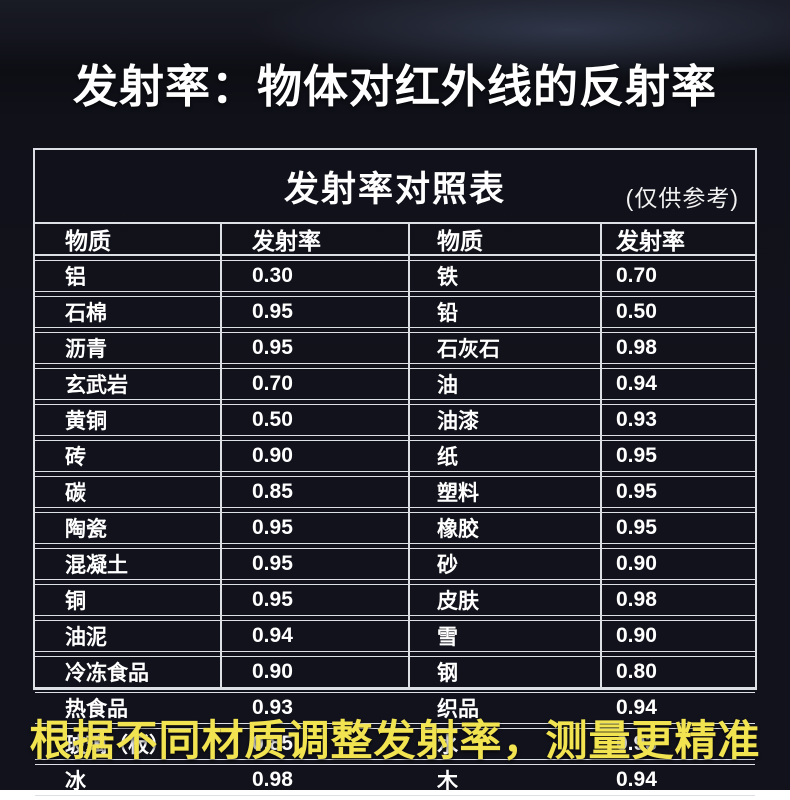 Image resolution: width=790 pixels, height=800 pixels. Describe the element at coordinates (395, 600) in the screenshot. I see `table-row: 铜 0.95 皮肤 0.98` at that location.